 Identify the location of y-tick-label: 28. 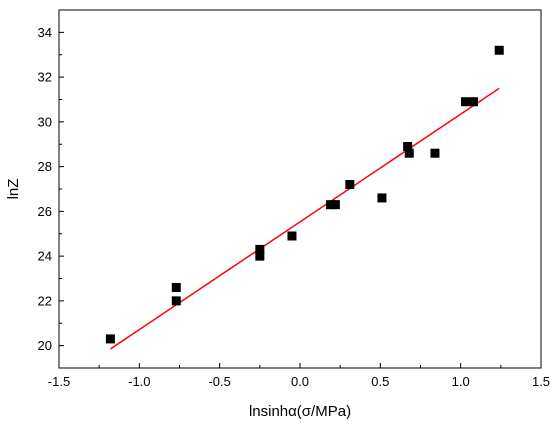
(45, 166).